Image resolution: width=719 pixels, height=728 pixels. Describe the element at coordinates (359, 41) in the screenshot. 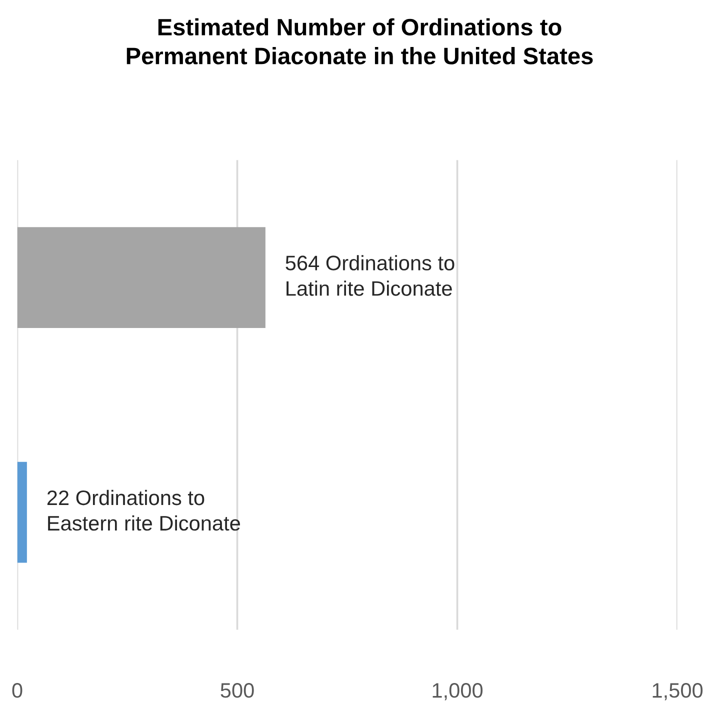

I see `chart-title: Estimated Number of Ordinations to Permanent Diaconate in the United States` at that location.